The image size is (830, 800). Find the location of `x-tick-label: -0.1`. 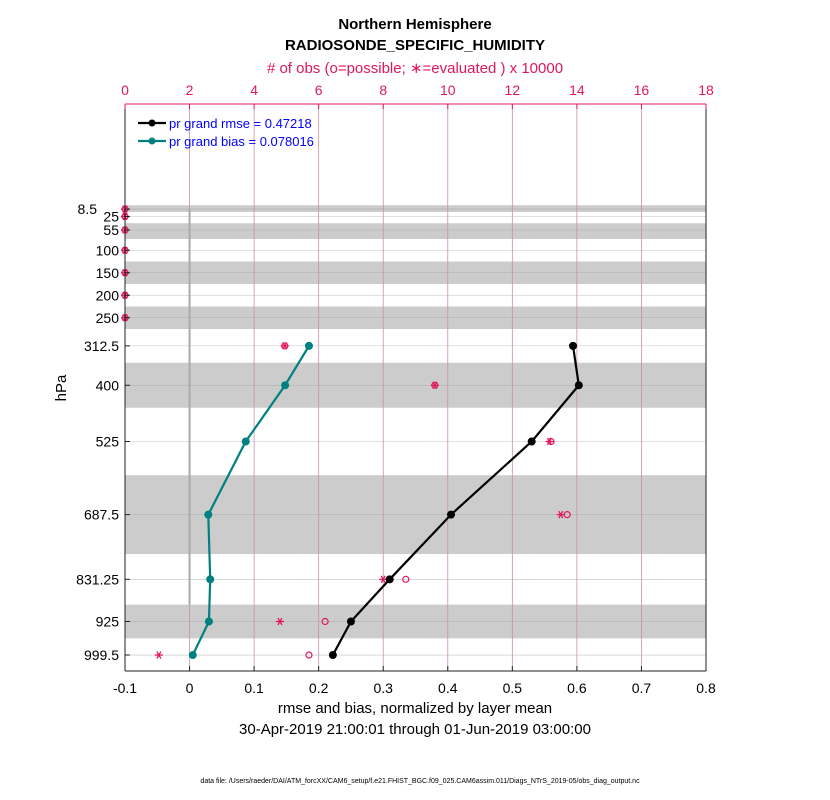

x-tick-label: -0.1 is located at coordinates (125, 688).